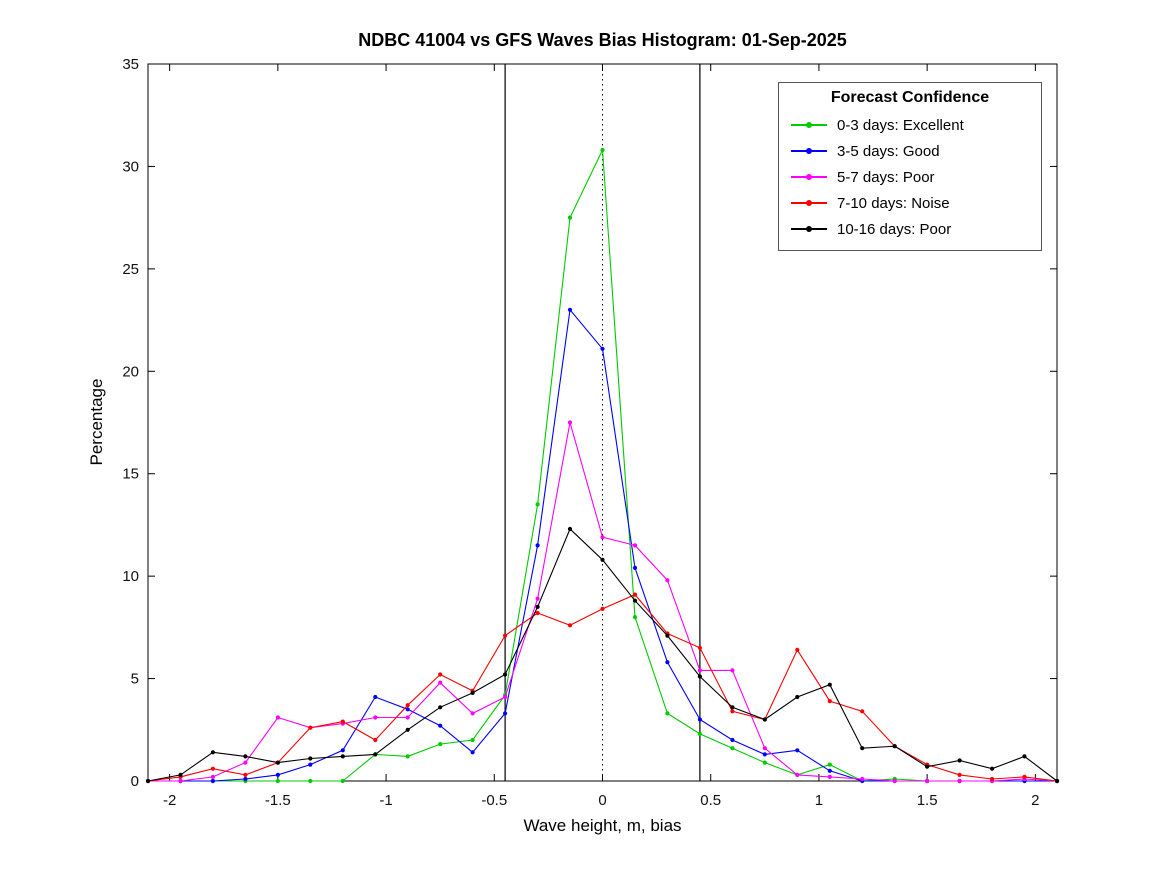 The image size is (1167, 875). Describe the element at coordinates (910, 97) in the screenshot. I see `legend-title: Forecast Confidence` at that location.